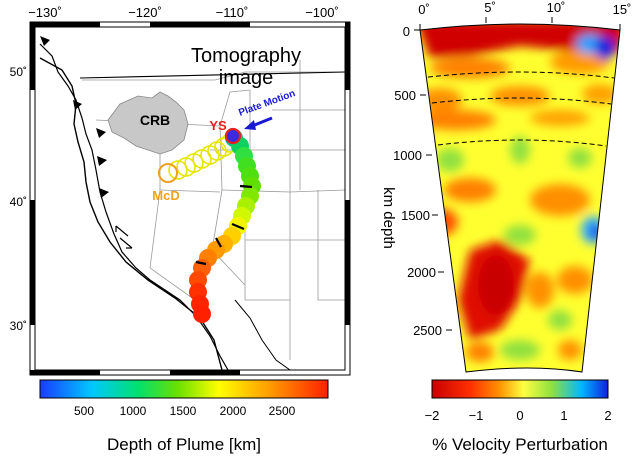 This screenshot has height=463, width=640. Describe the element at coordinates (421, 272) in the screenshot. I see `depth-label-2000: 2000` at that location.